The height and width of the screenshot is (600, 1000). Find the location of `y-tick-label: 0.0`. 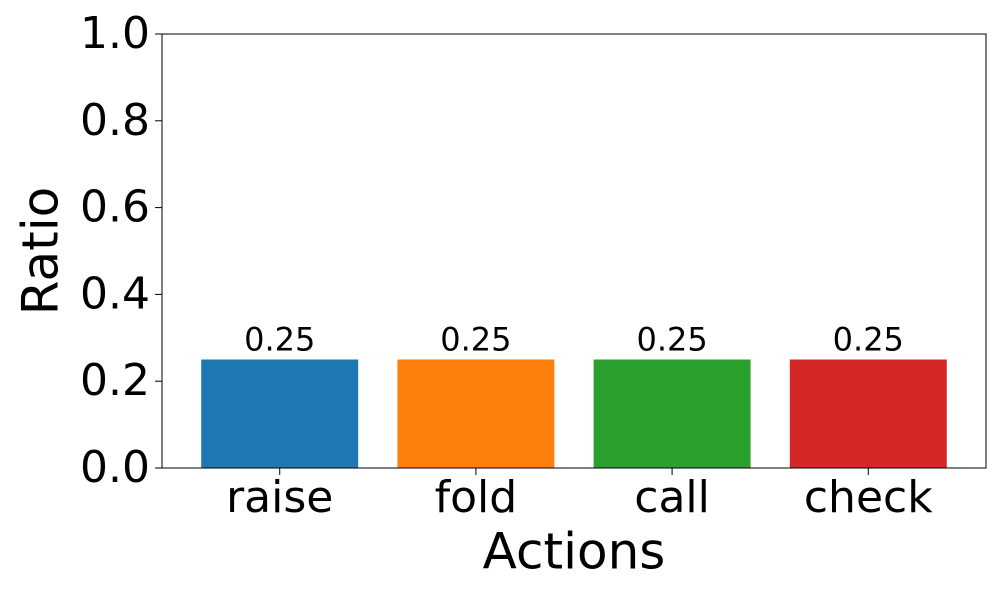

y-tick-label: 0.0 is located at coordinates (115, 467).